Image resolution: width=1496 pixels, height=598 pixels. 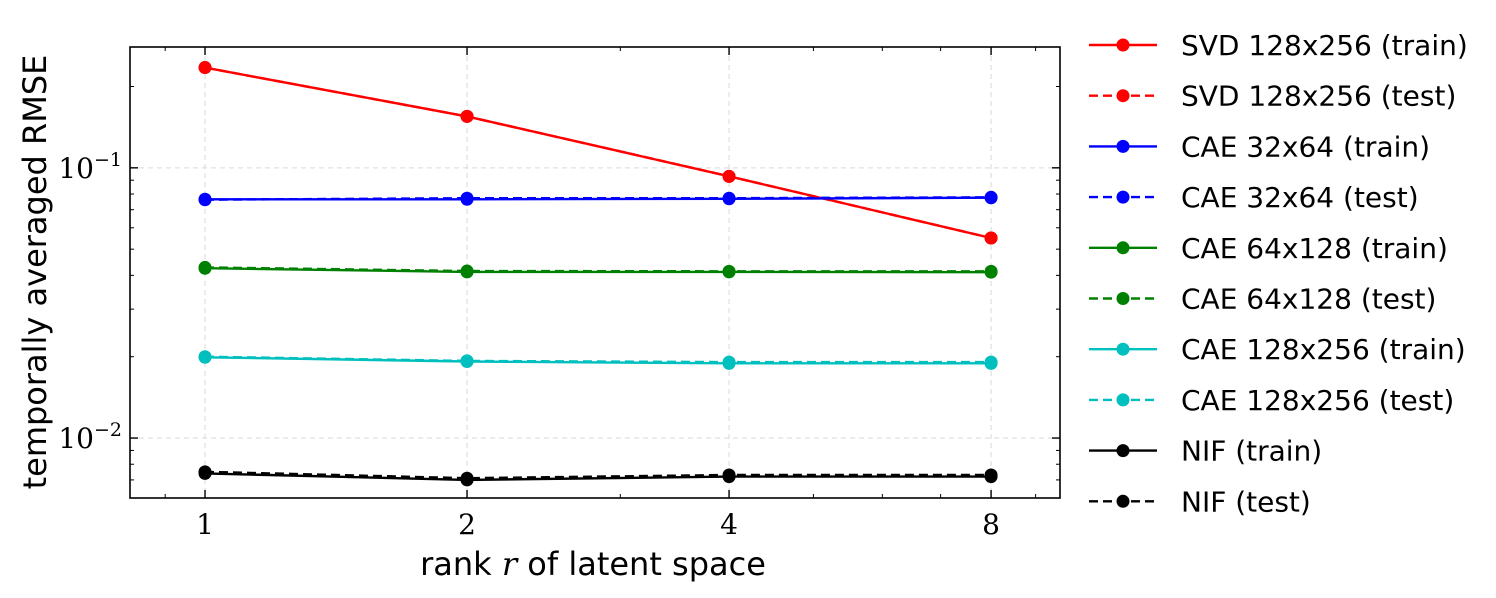 I want to click on x-tick-label: 2, so click(x=467, y=524).